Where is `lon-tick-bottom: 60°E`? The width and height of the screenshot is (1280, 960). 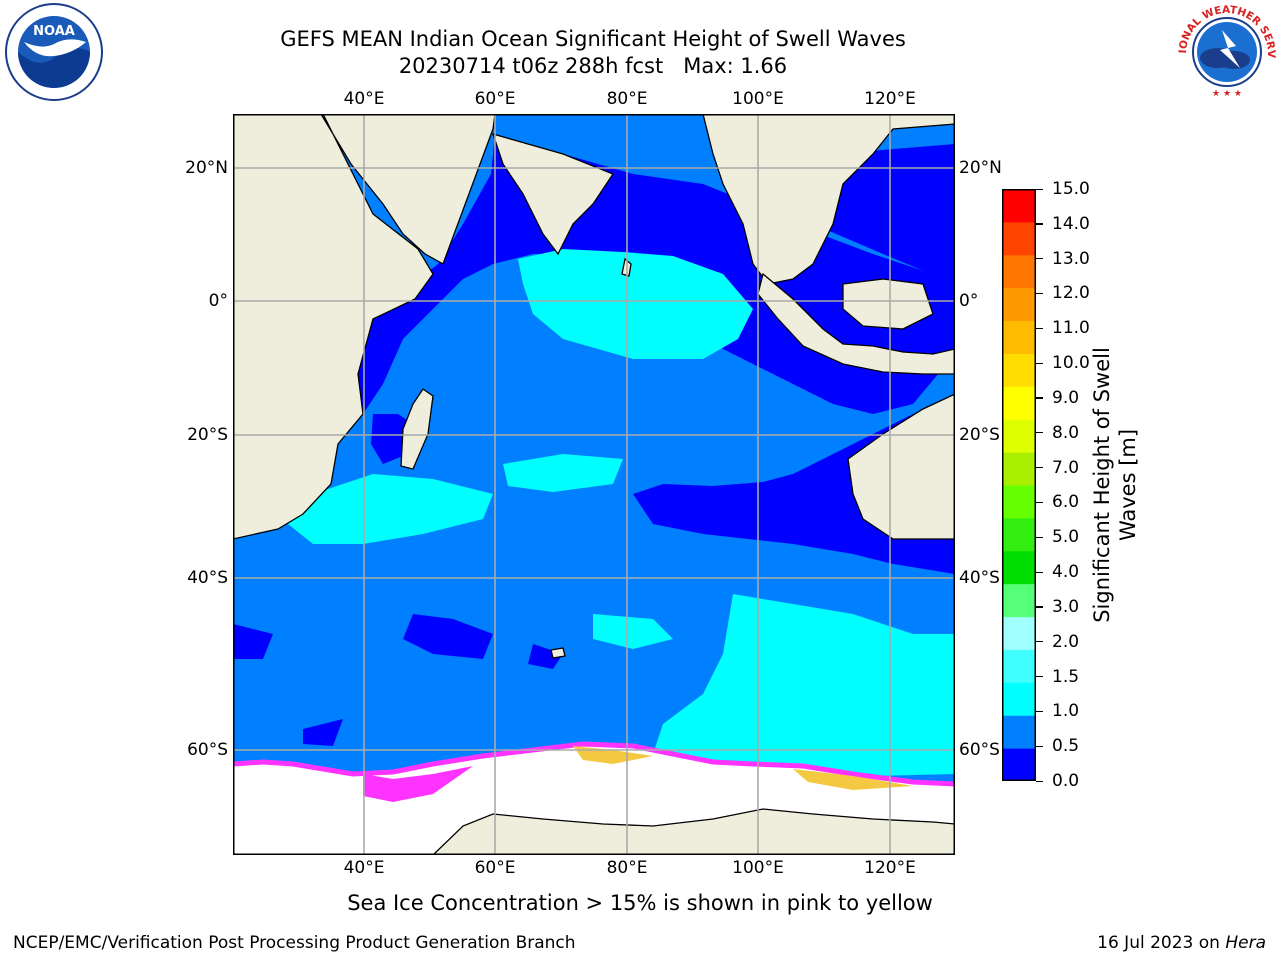 lon-tick-bottom: 60°E is located at coordinates (495, 868).